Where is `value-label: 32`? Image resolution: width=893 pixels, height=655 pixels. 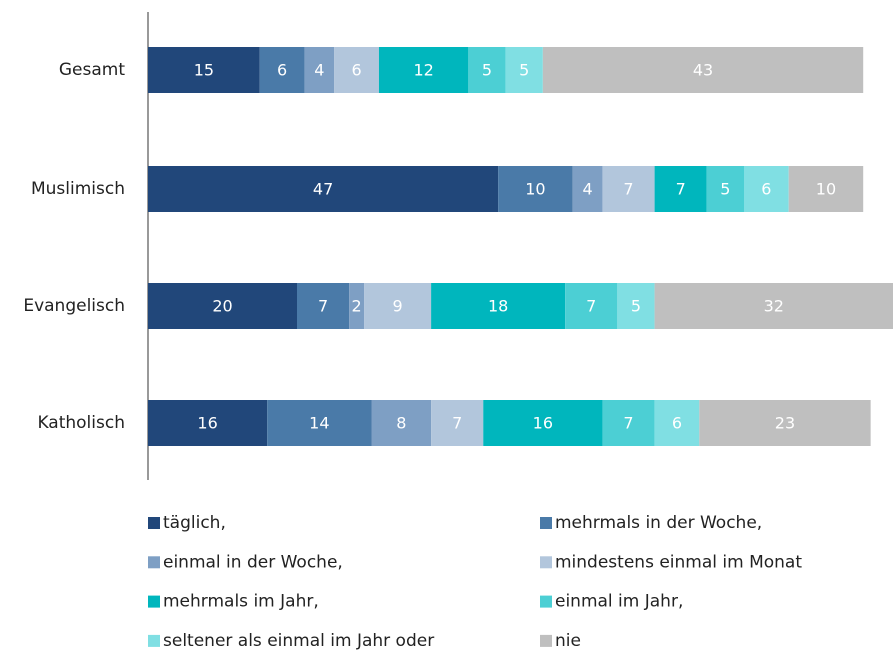 value-label: 32 is located at coordinates (774, 306).